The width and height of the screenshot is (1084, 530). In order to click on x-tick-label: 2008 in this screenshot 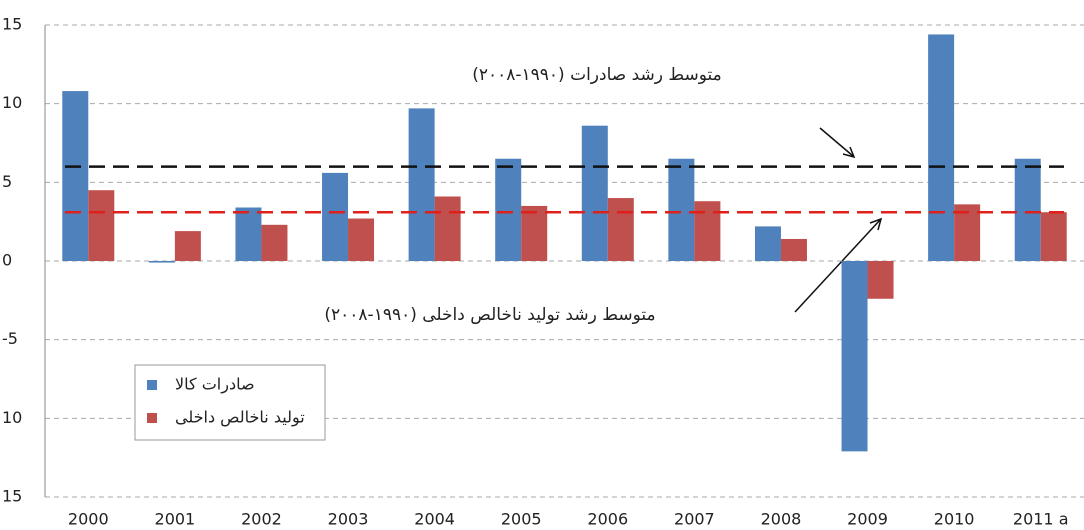, I will do `click(781, 519)`.